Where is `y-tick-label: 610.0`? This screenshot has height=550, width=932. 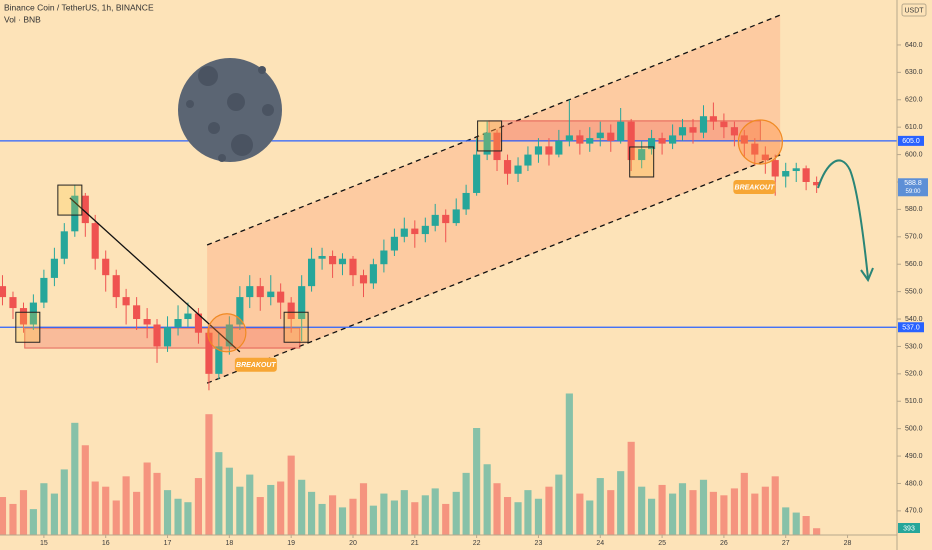
y-tick-label: 610.0 is located at coordinates (914, 127).